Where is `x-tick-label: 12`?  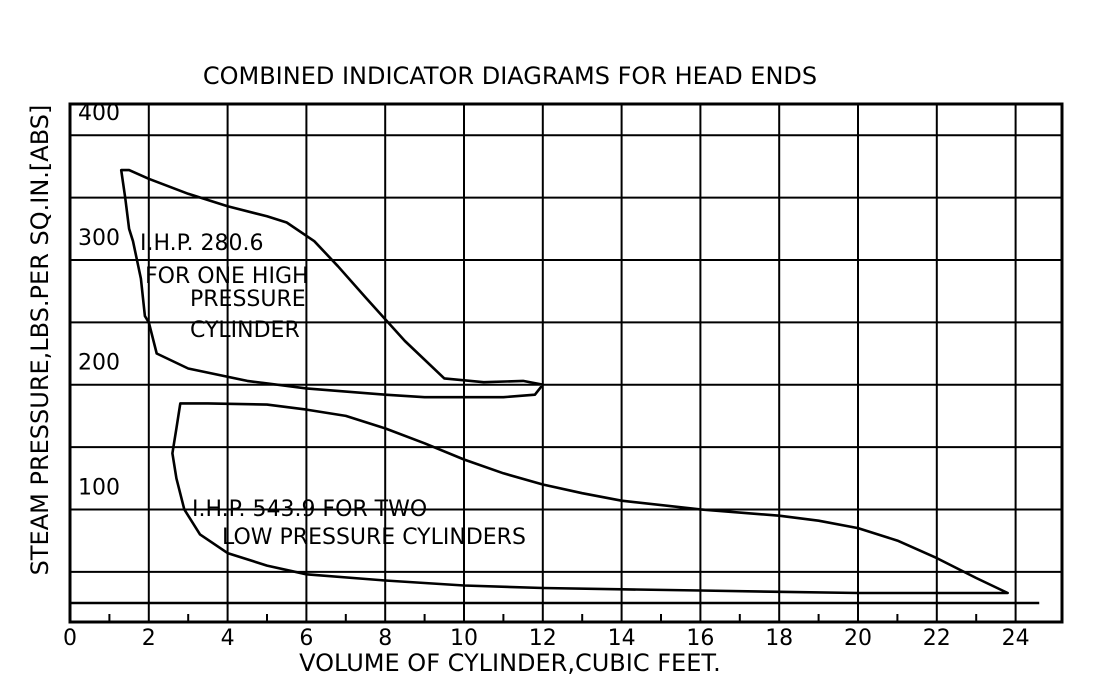 x-tick-label: 12 is located at coordinates (543, 638).